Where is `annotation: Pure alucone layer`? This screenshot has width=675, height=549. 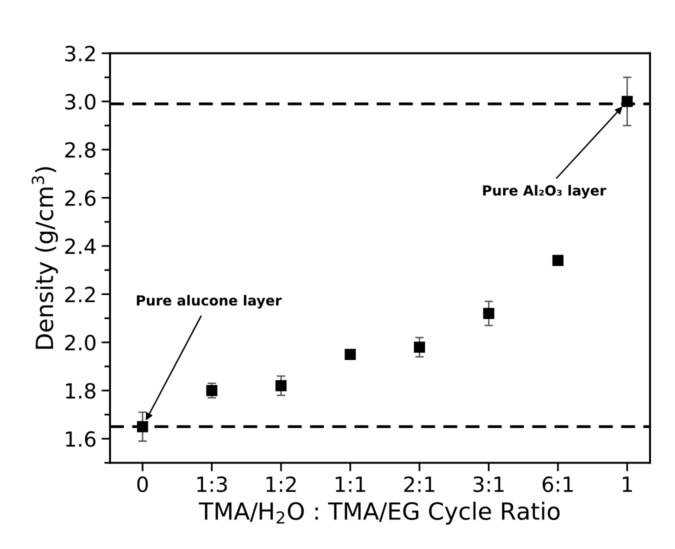 annotation: Pure alucone layer is located at coordinates (209, 301).